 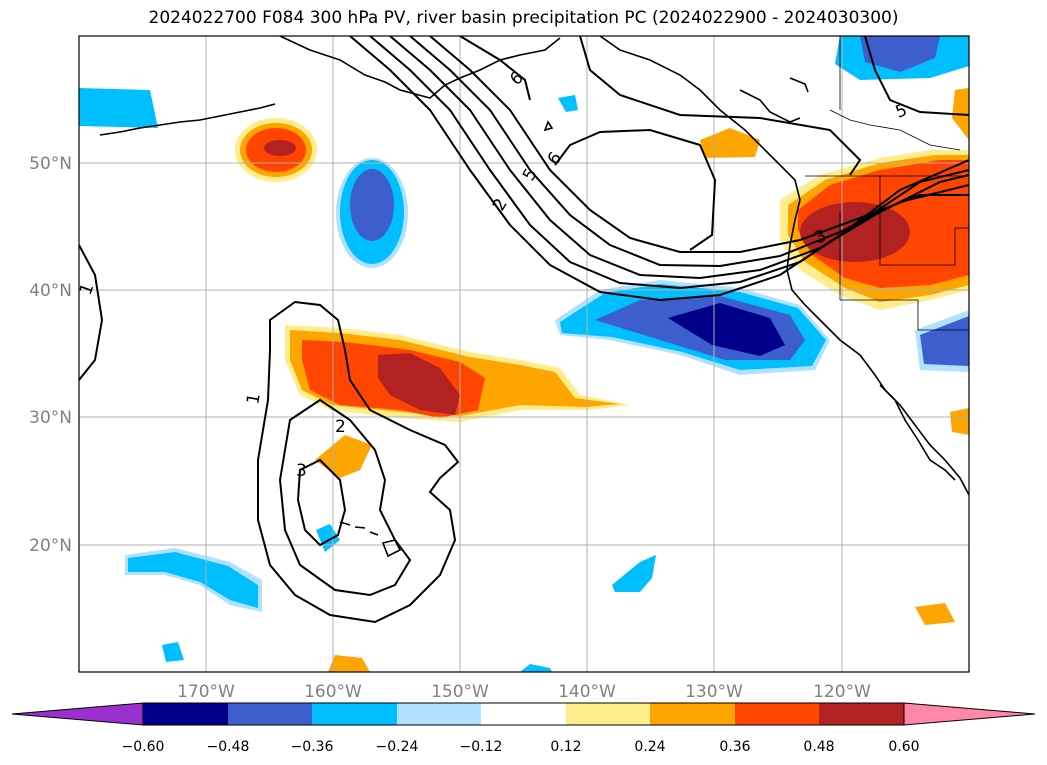 What do you see at coordinates (734, 747) in the screenshot?
I see `colorbar-label: 0.36` at bounding box center [734, 747].